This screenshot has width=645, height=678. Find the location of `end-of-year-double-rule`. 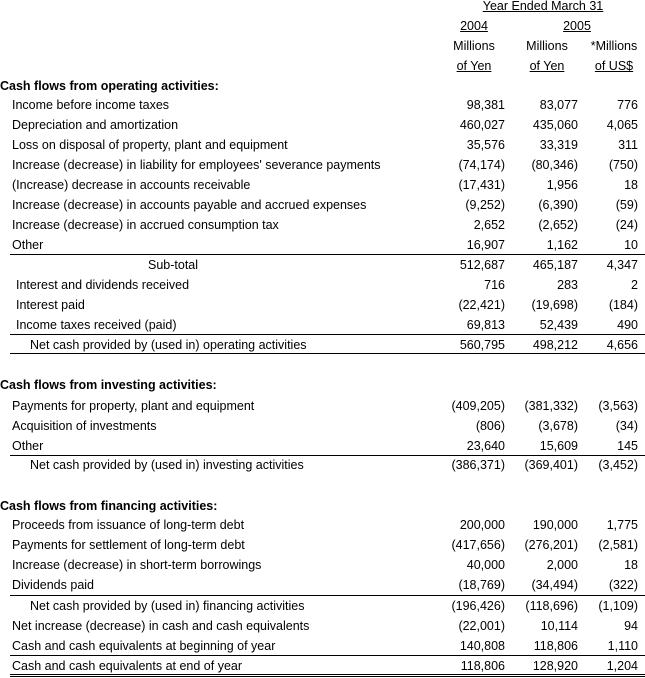

end-of-year-double-rule is located at coordinates (327, 675).